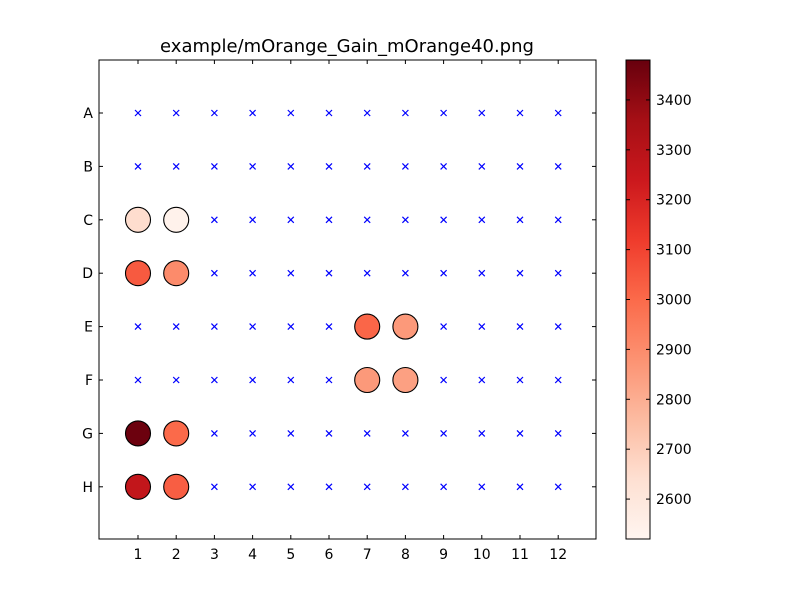  What do you see at coordinates (347, 46) in the screenshot?
I see `chart-title: example/mOrange_Gain_mOrange40.png` at bounding box center [347, 46].